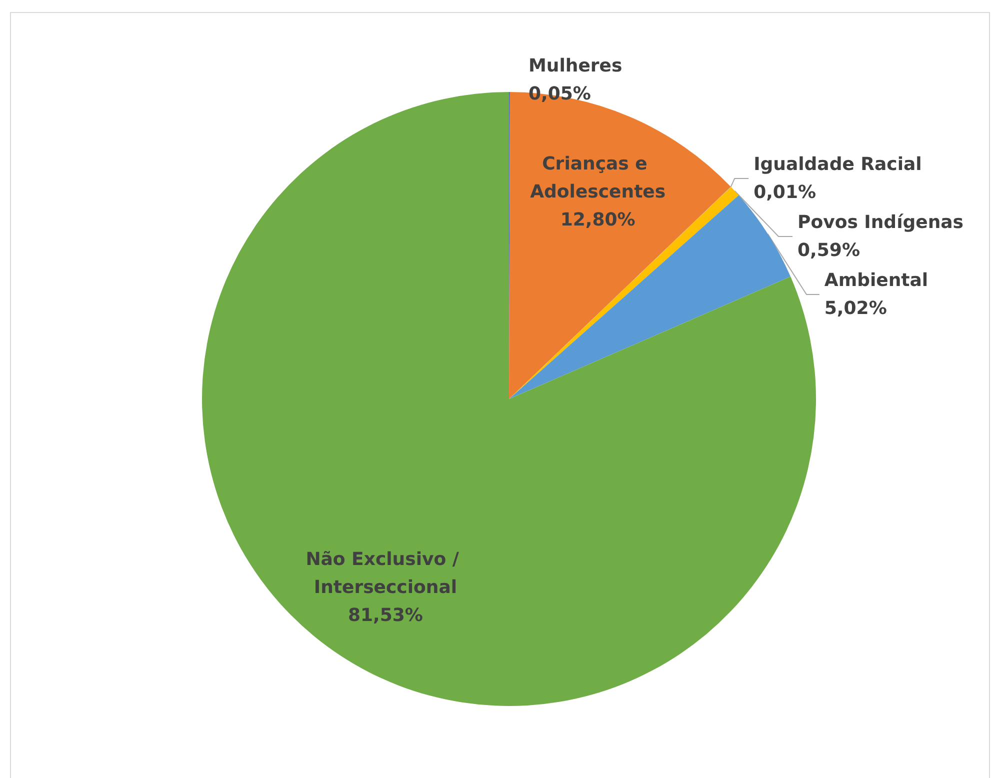 This screenshot has height=778, width=995. Describe the element at coordinates (386, 573) in the screenshot. I see `slice-label: Não Exclusivo / Interseccional` at that location.